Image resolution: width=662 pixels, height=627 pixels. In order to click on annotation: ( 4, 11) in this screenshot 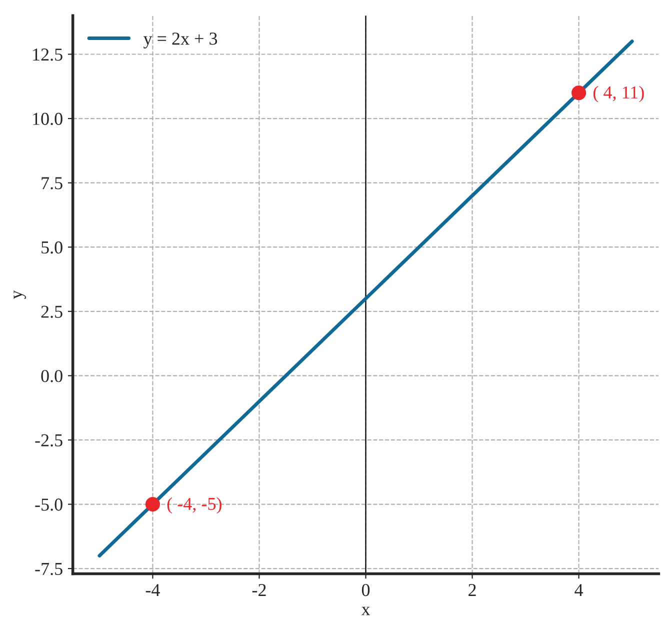, I will do `click(618, 94)`.